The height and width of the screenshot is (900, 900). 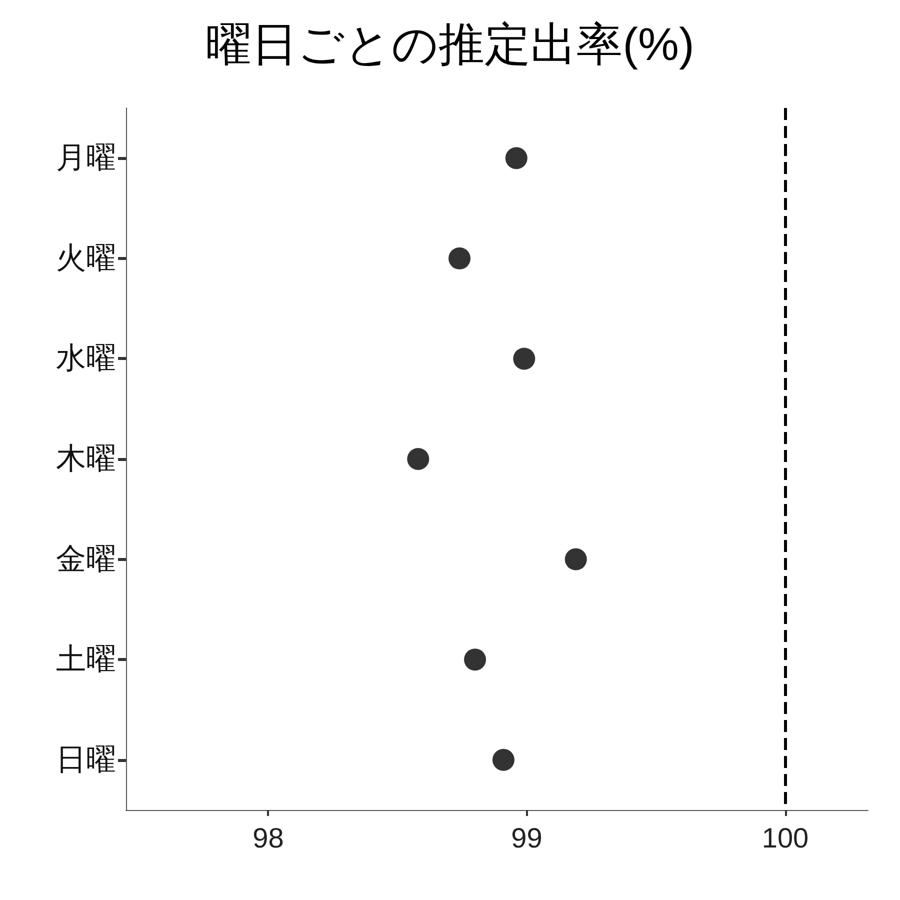 What do you see at coordinates (526, 838) in the screenshot?
I see `x-tick-label: 99` at bounding box center [526, 838].